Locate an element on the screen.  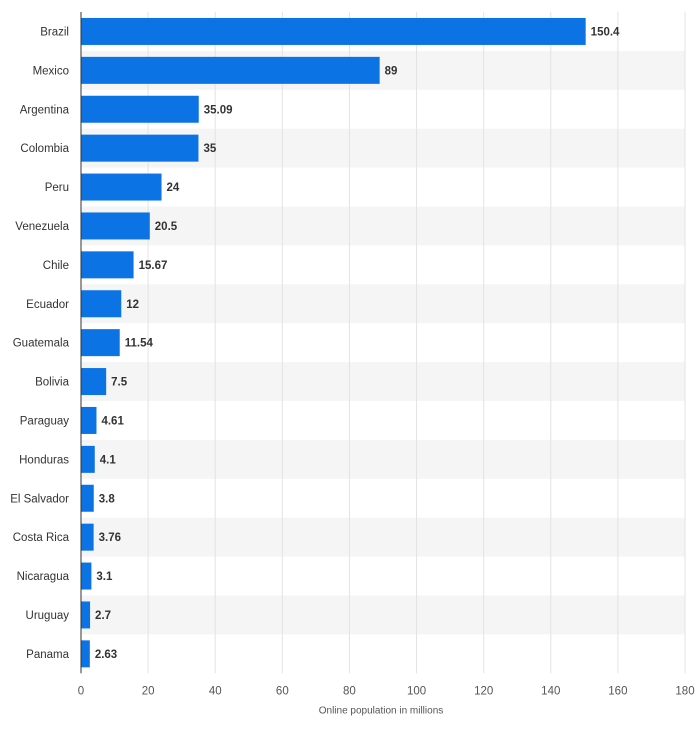
value-label: 11.54 is located at coordinates (139, 344).